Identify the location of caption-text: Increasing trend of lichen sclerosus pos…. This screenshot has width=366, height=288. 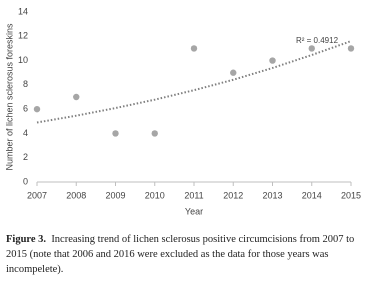
(180, 254).